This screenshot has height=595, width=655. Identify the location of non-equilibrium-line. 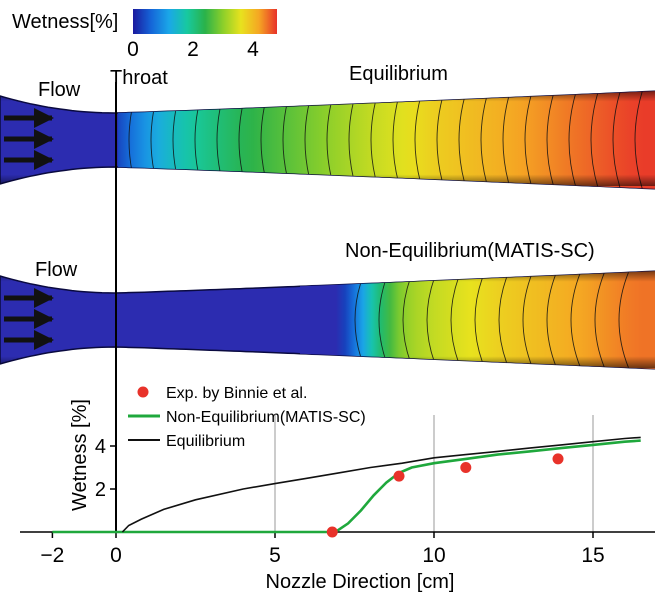
(346, 486).